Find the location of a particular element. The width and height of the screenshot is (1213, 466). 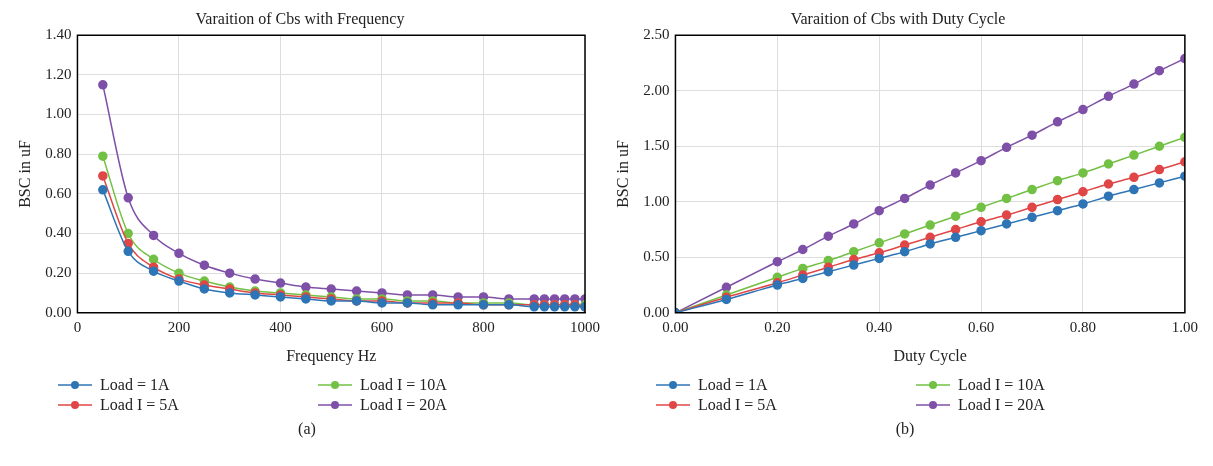

text: (a) is located at coordinates (307, 429).